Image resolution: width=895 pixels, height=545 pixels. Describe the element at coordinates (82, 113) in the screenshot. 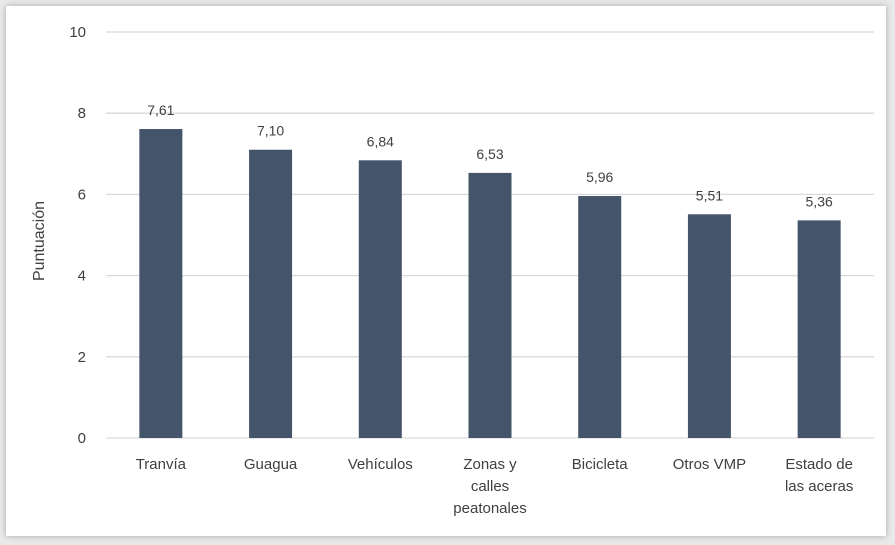

I see `y-tick-label: 8` at that location.